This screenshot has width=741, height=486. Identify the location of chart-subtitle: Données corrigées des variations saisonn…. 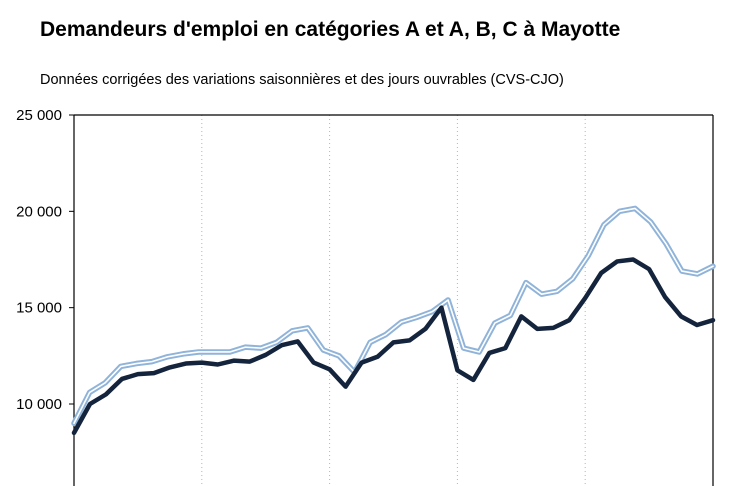
(302, 80).